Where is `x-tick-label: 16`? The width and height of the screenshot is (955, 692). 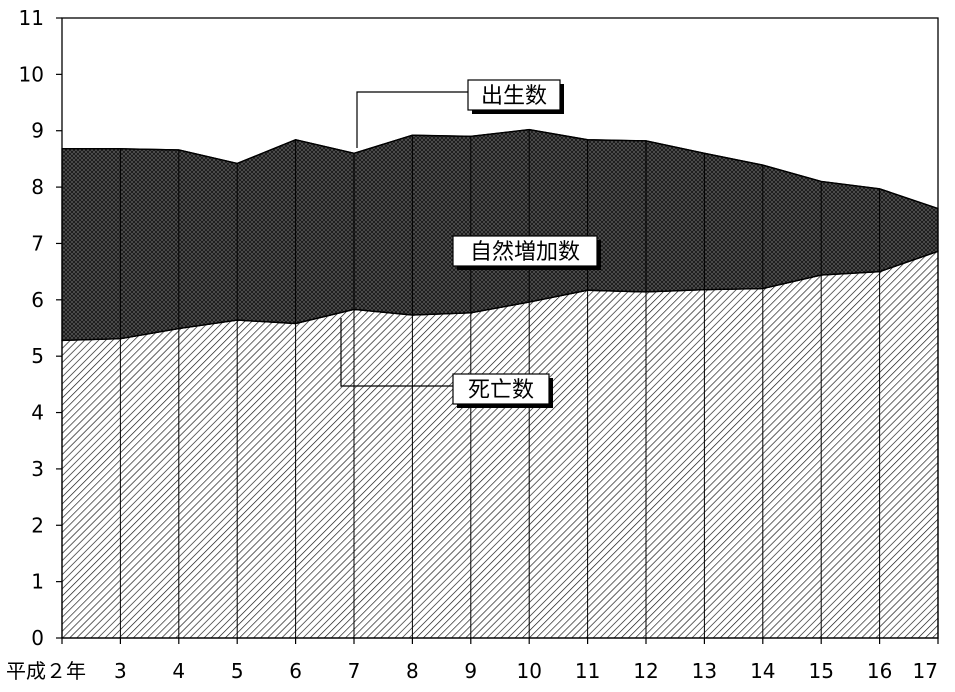
x-tick-label: 16 is located at coordinates (879, 671).